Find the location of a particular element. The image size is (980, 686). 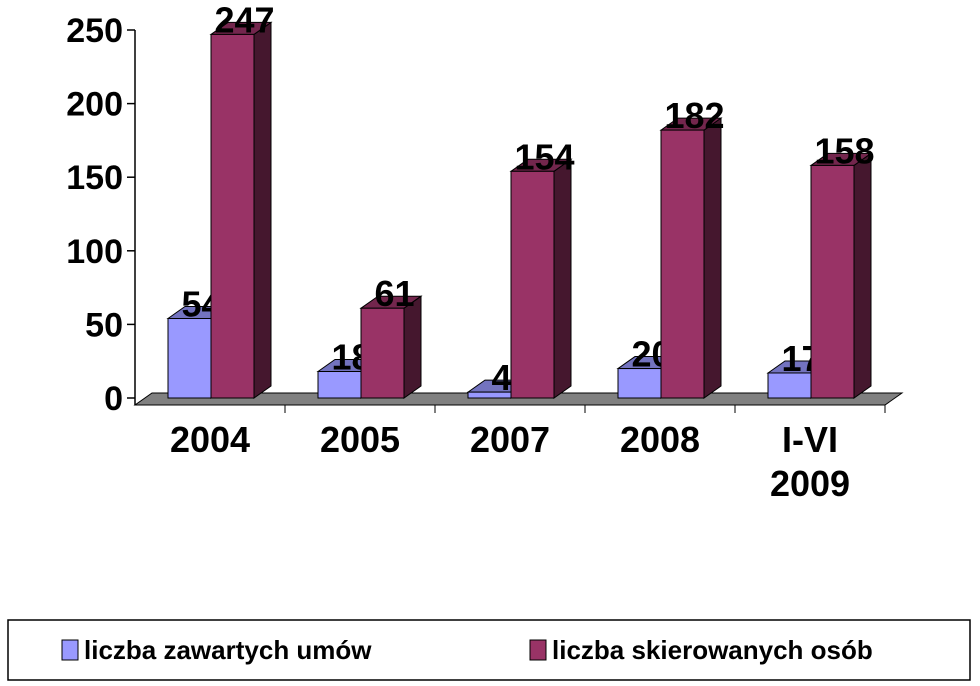

x-tick-label: 2004 is located at coordinates (210, 439).